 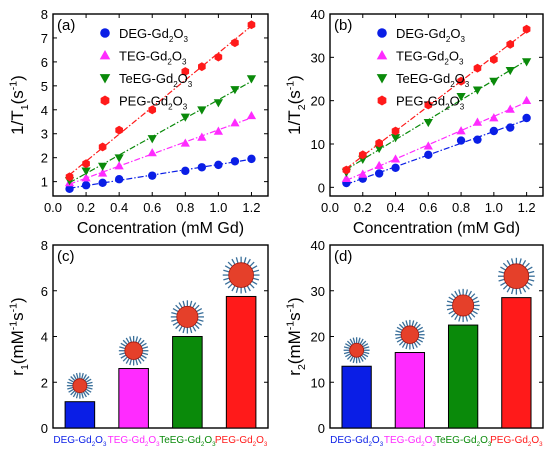 What do you see at coordinates (251, 207) in the screenshot?
I see `x-tick-label: 1.2` at bounding box center [251, 207].